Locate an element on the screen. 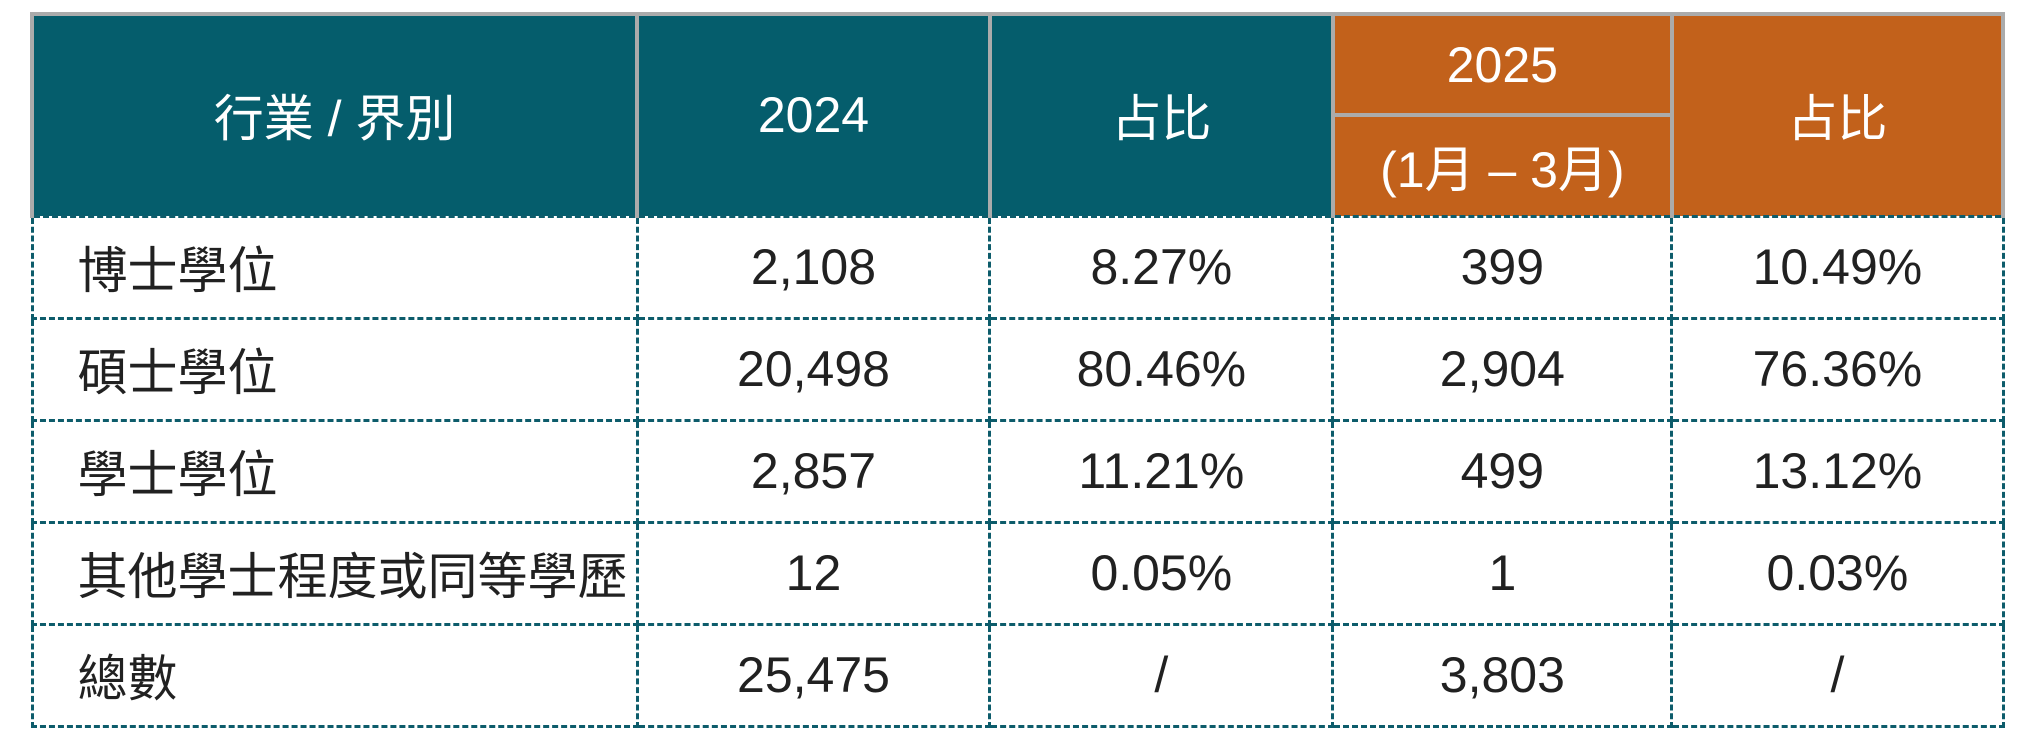 The height and width of the screenshot is (732, 2032). table-row: 博士學位 2,108 8.27% 399 10.49% is located at coordinates (1017, 267).